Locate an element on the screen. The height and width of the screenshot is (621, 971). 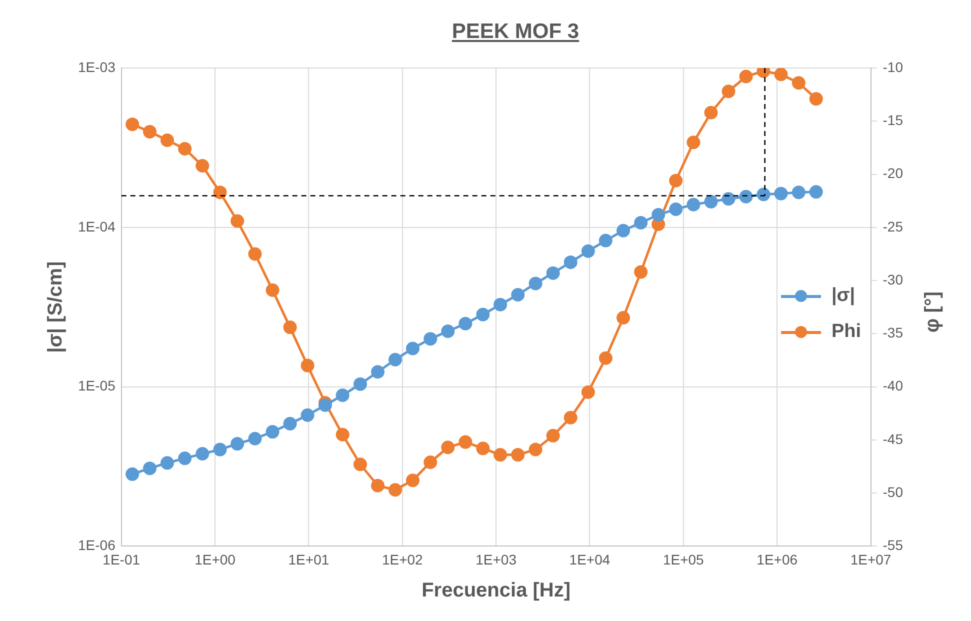
y-tick-label: 1E-05 is located at coordinates (97, 386).